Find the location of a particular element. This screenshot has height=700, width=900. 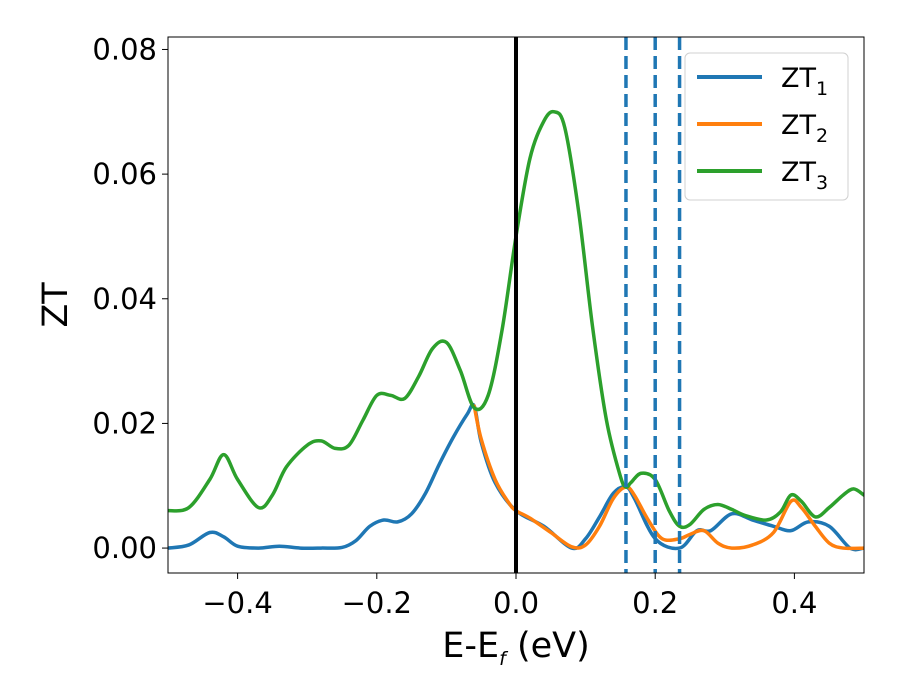

y-tick-label: 0.06 is located at coordinates (124, 174).